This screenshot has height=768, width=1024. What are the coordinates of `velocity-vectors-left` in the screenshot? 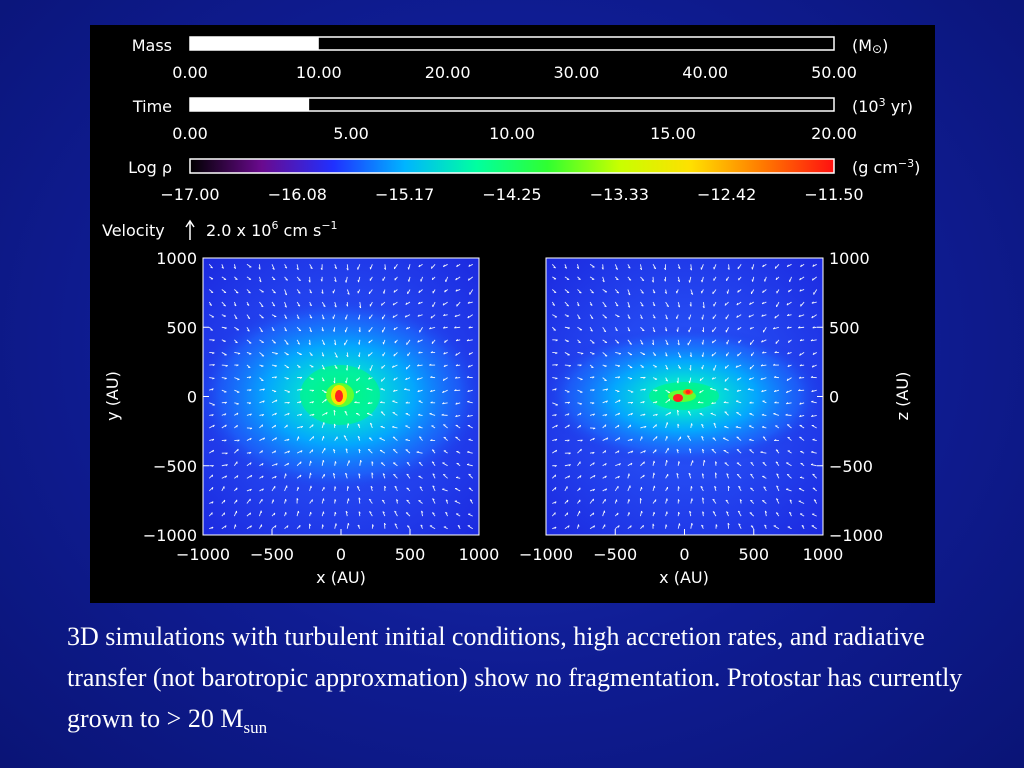 It's located at (341, 396).